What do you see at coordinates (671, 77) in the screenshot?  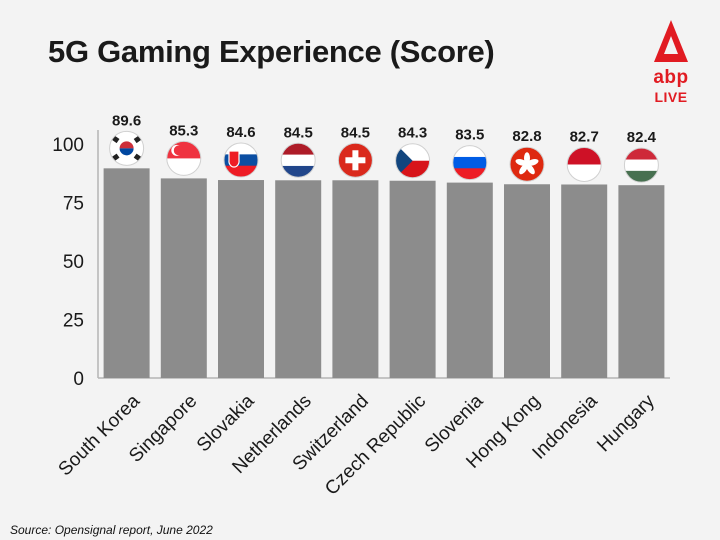 I see `logo-word: abp` at bounding box center [671, 77].